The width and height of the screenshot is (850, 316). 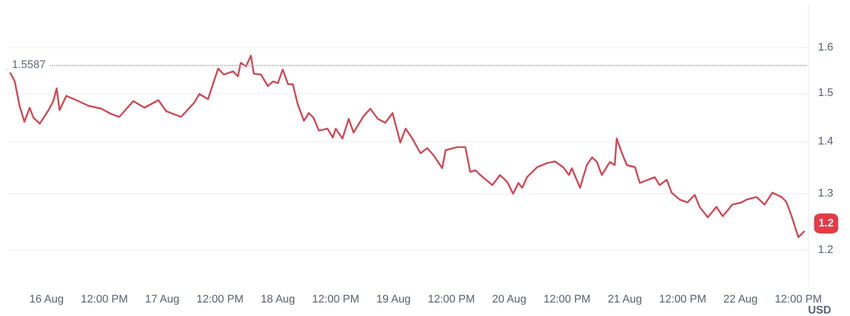 What do you see at coordinates (826, 93) in the screenshot?
I see `y-tick-label: 1.5` at bounding box center [826, 93].